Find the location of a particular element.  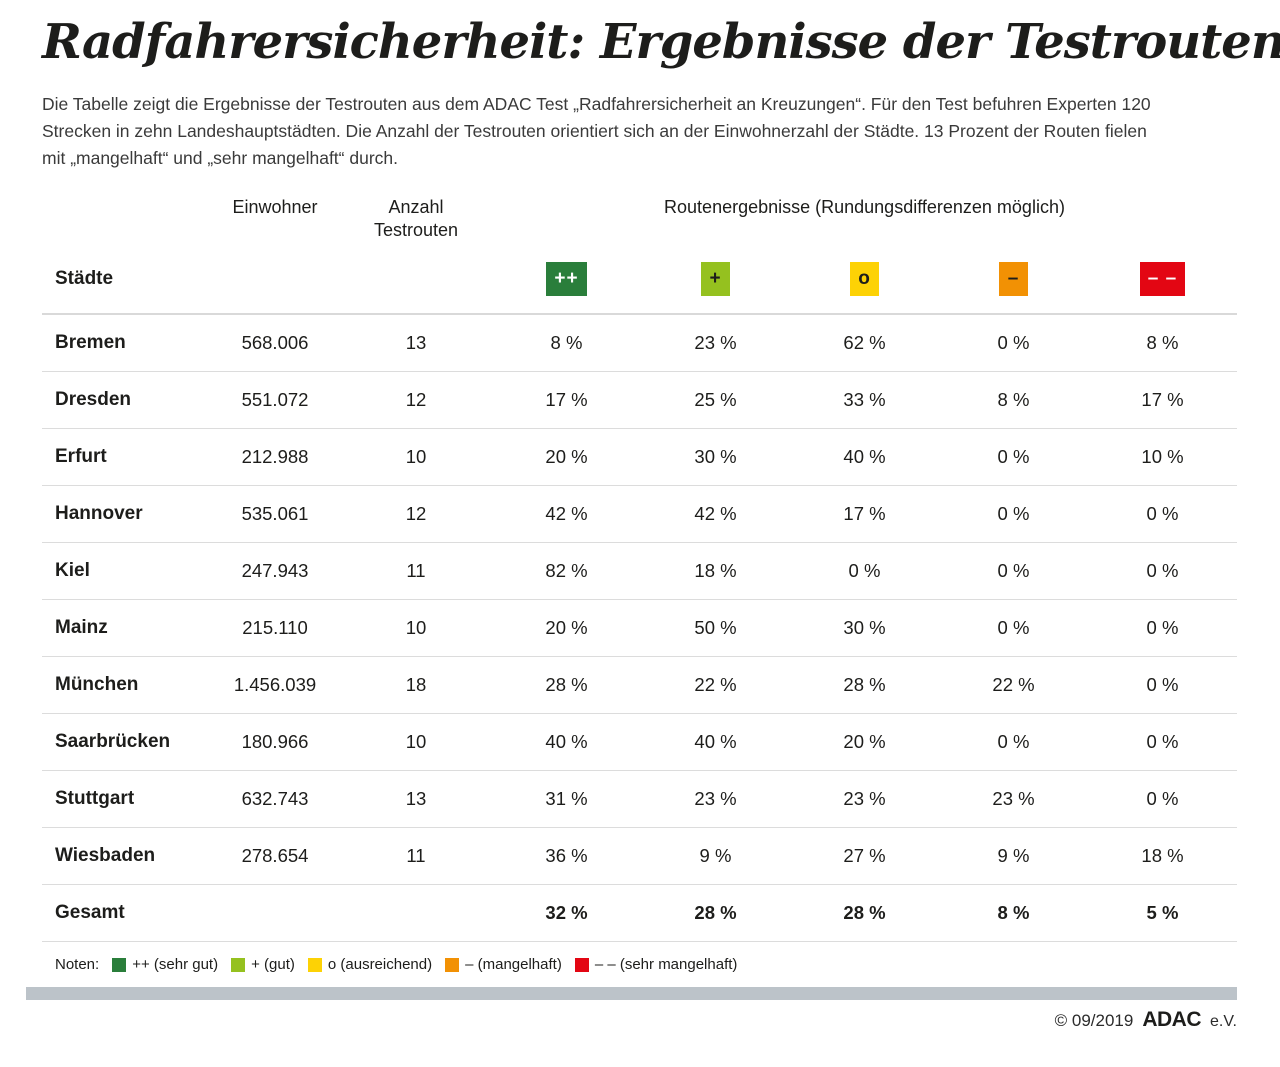

adac-logo: ADAC is located at coordinates (1171, 1019).